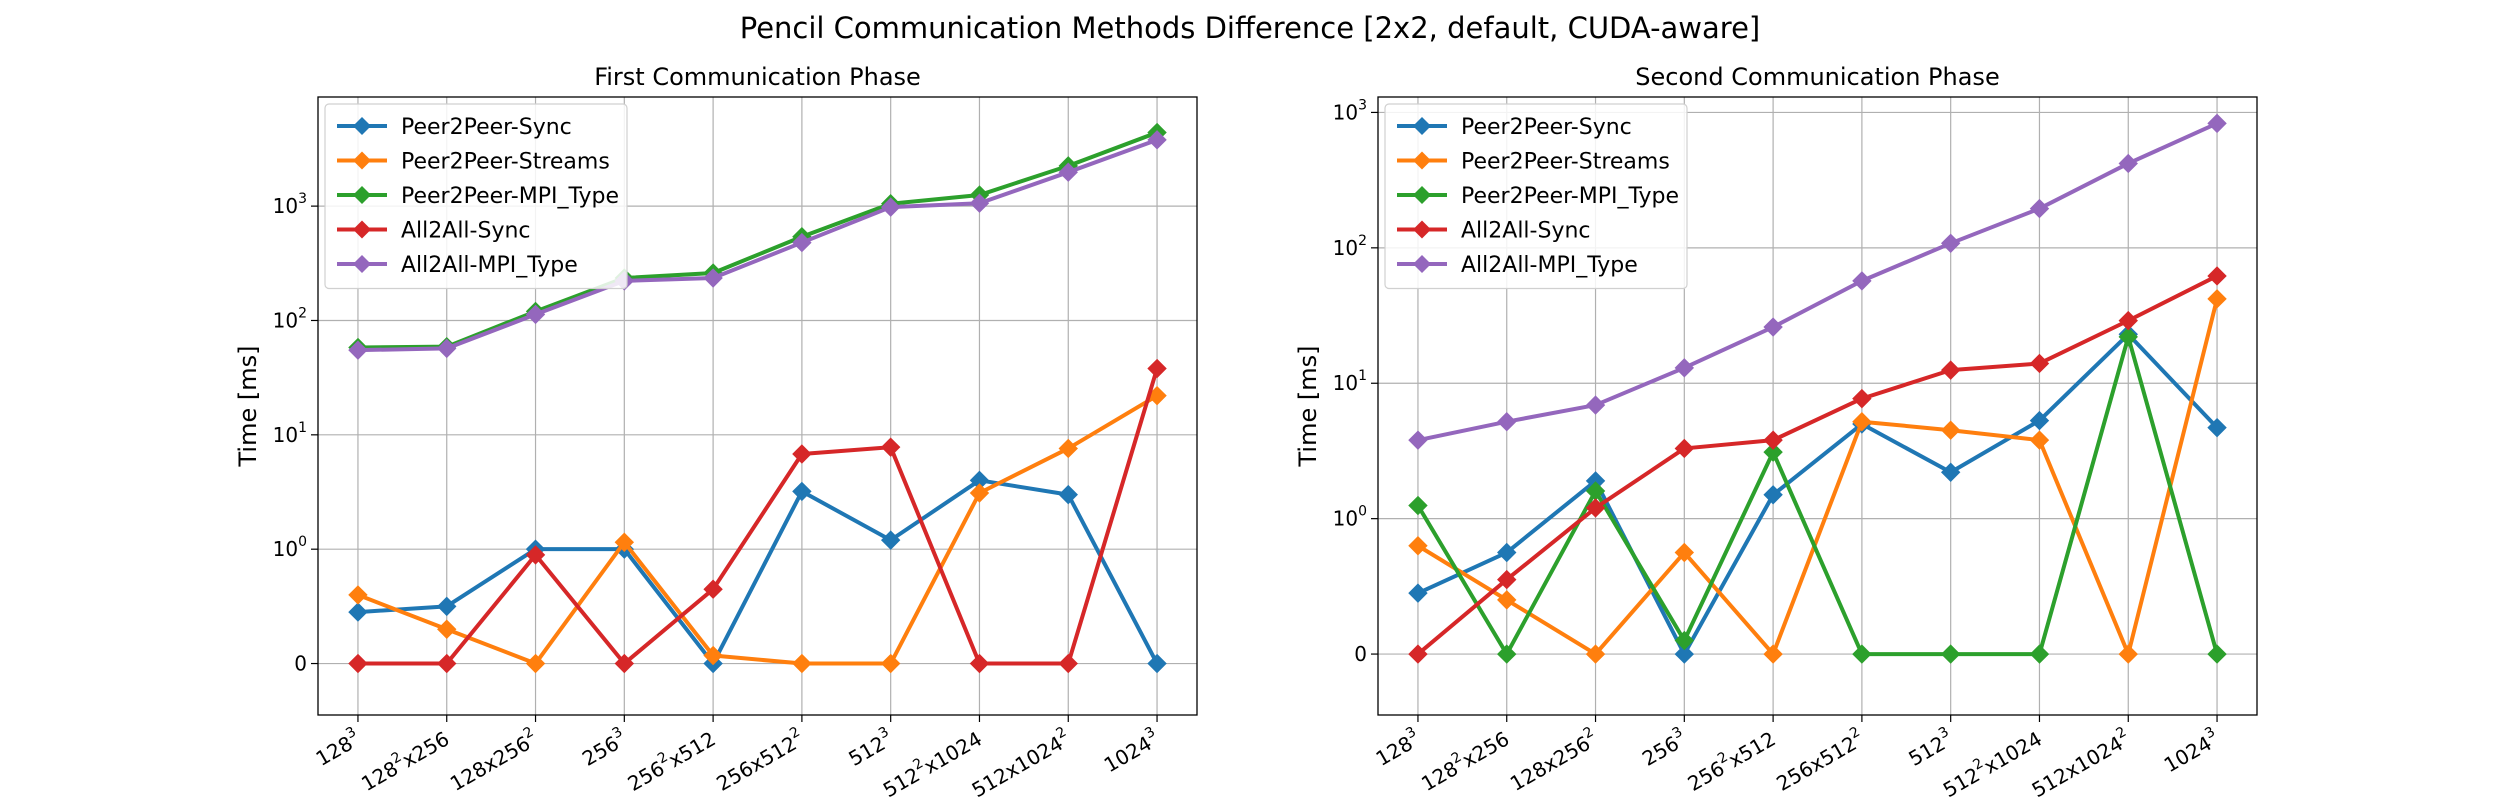 This screenshot has width=2500, height=800. What do you see at coordinates (290, 318) in the screenshot?
I see `y-tick-label: 10²` at bounding box center [290, 318].